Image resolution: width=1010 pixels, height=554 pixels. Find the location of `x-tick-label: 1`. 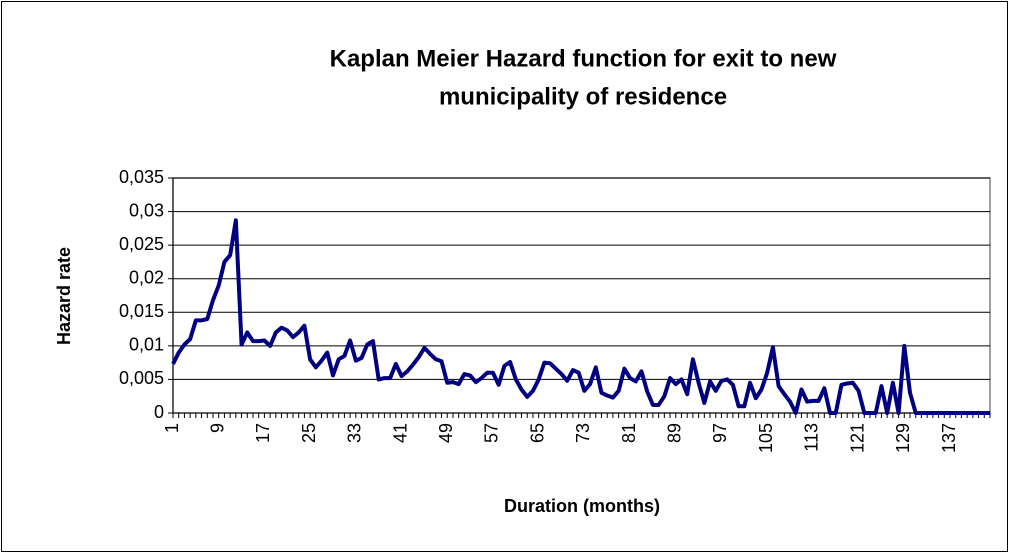

x-tick-label: 1 is located at coordinates (172, 428).